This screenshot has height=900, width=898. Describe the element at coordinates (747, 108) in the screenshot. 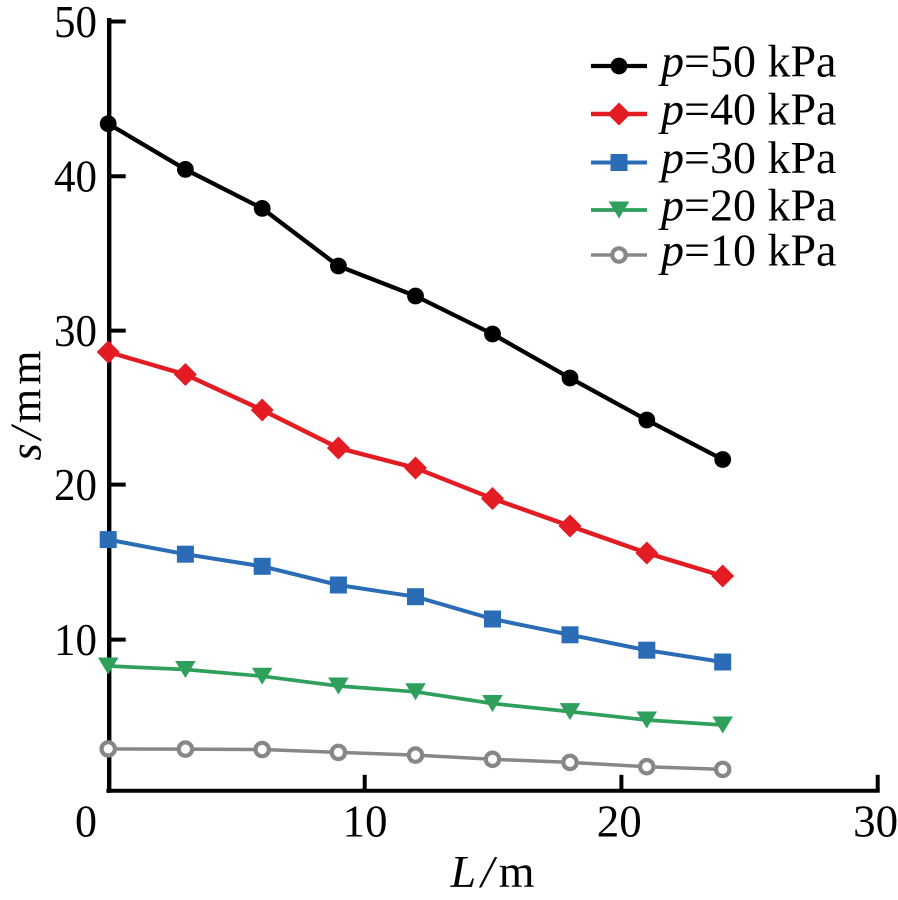

I see `svg-text: p=40 kPa` at that location.